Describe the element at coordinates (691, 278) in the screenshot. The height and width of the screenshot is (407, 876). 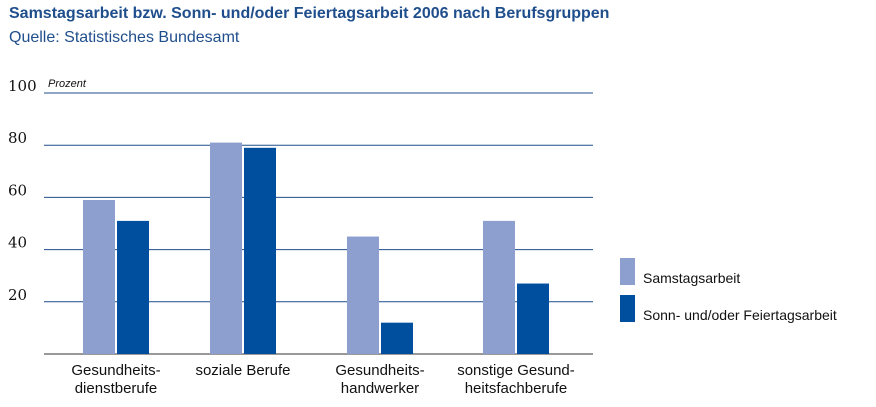
I see `legend-label: Samstagsarbeit` at that location.